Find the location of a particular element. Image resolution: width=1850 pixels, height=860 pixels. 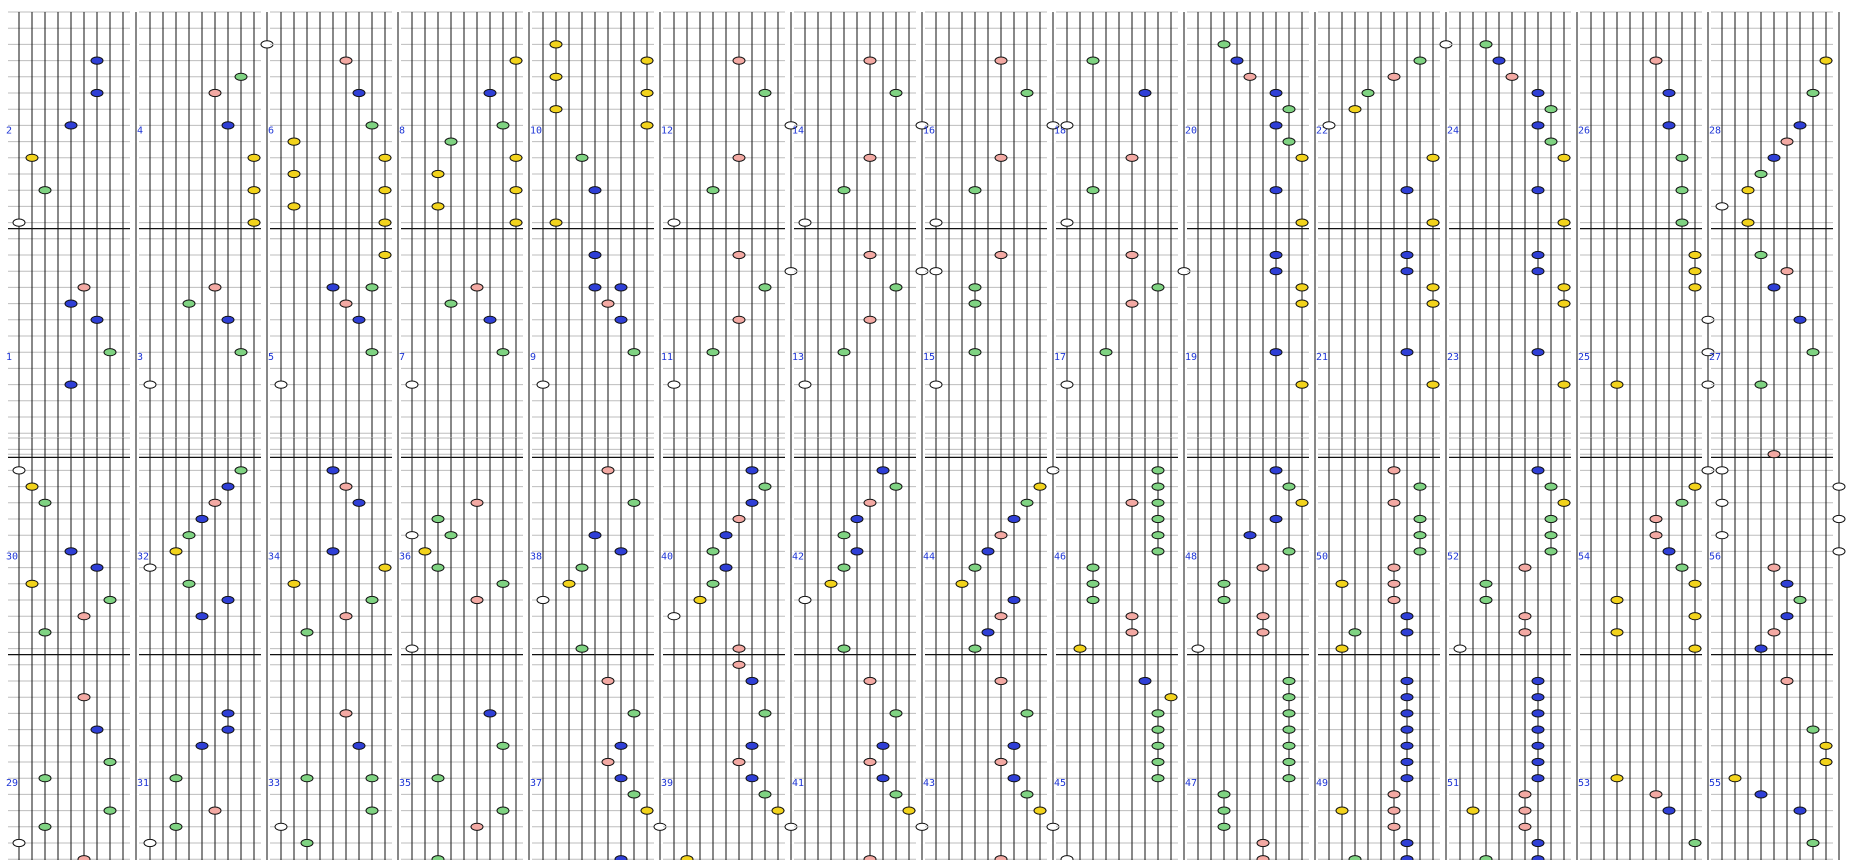

panel-label: 42 is located at coordinates (798, 556).